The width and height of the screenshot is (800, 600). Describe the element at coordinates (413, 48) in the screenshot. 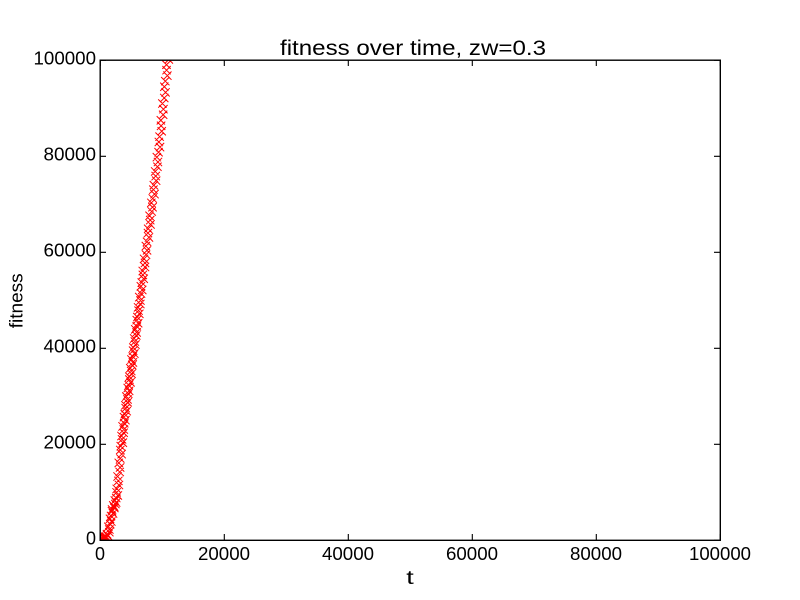

I see `svg-text: fitness over time, zw=0.3` at that location.